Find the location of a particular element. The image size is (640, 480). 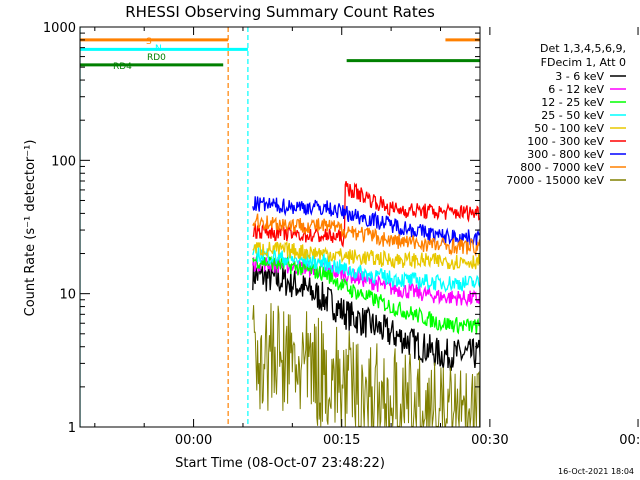

flag-label-rd4: RD4 is located at coordinates (122, 67).